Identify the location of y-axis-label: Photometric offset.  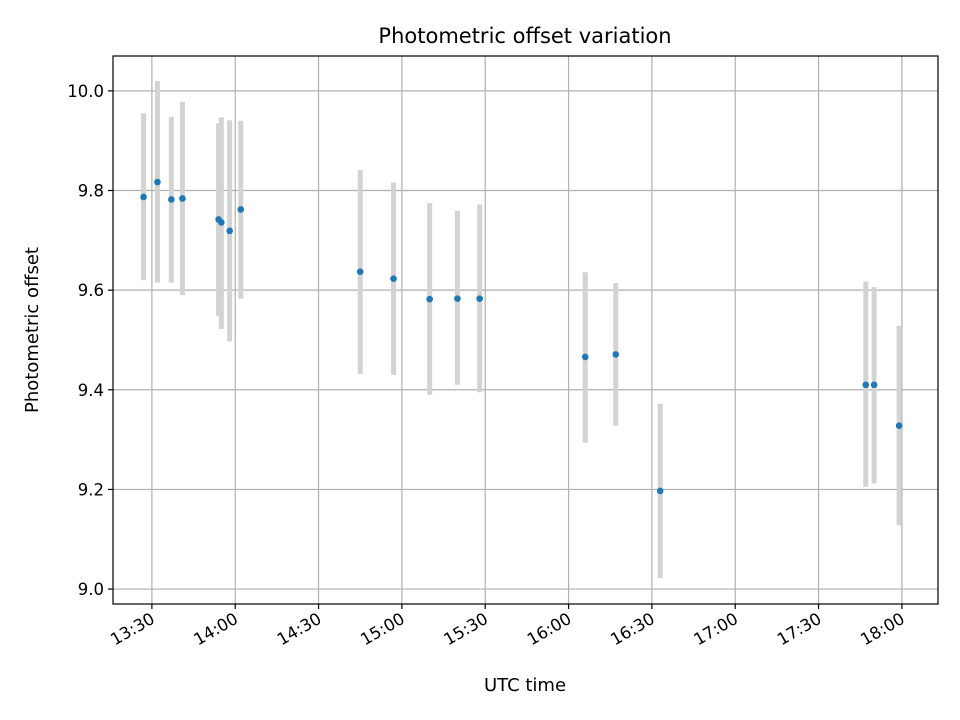
(32, 330).